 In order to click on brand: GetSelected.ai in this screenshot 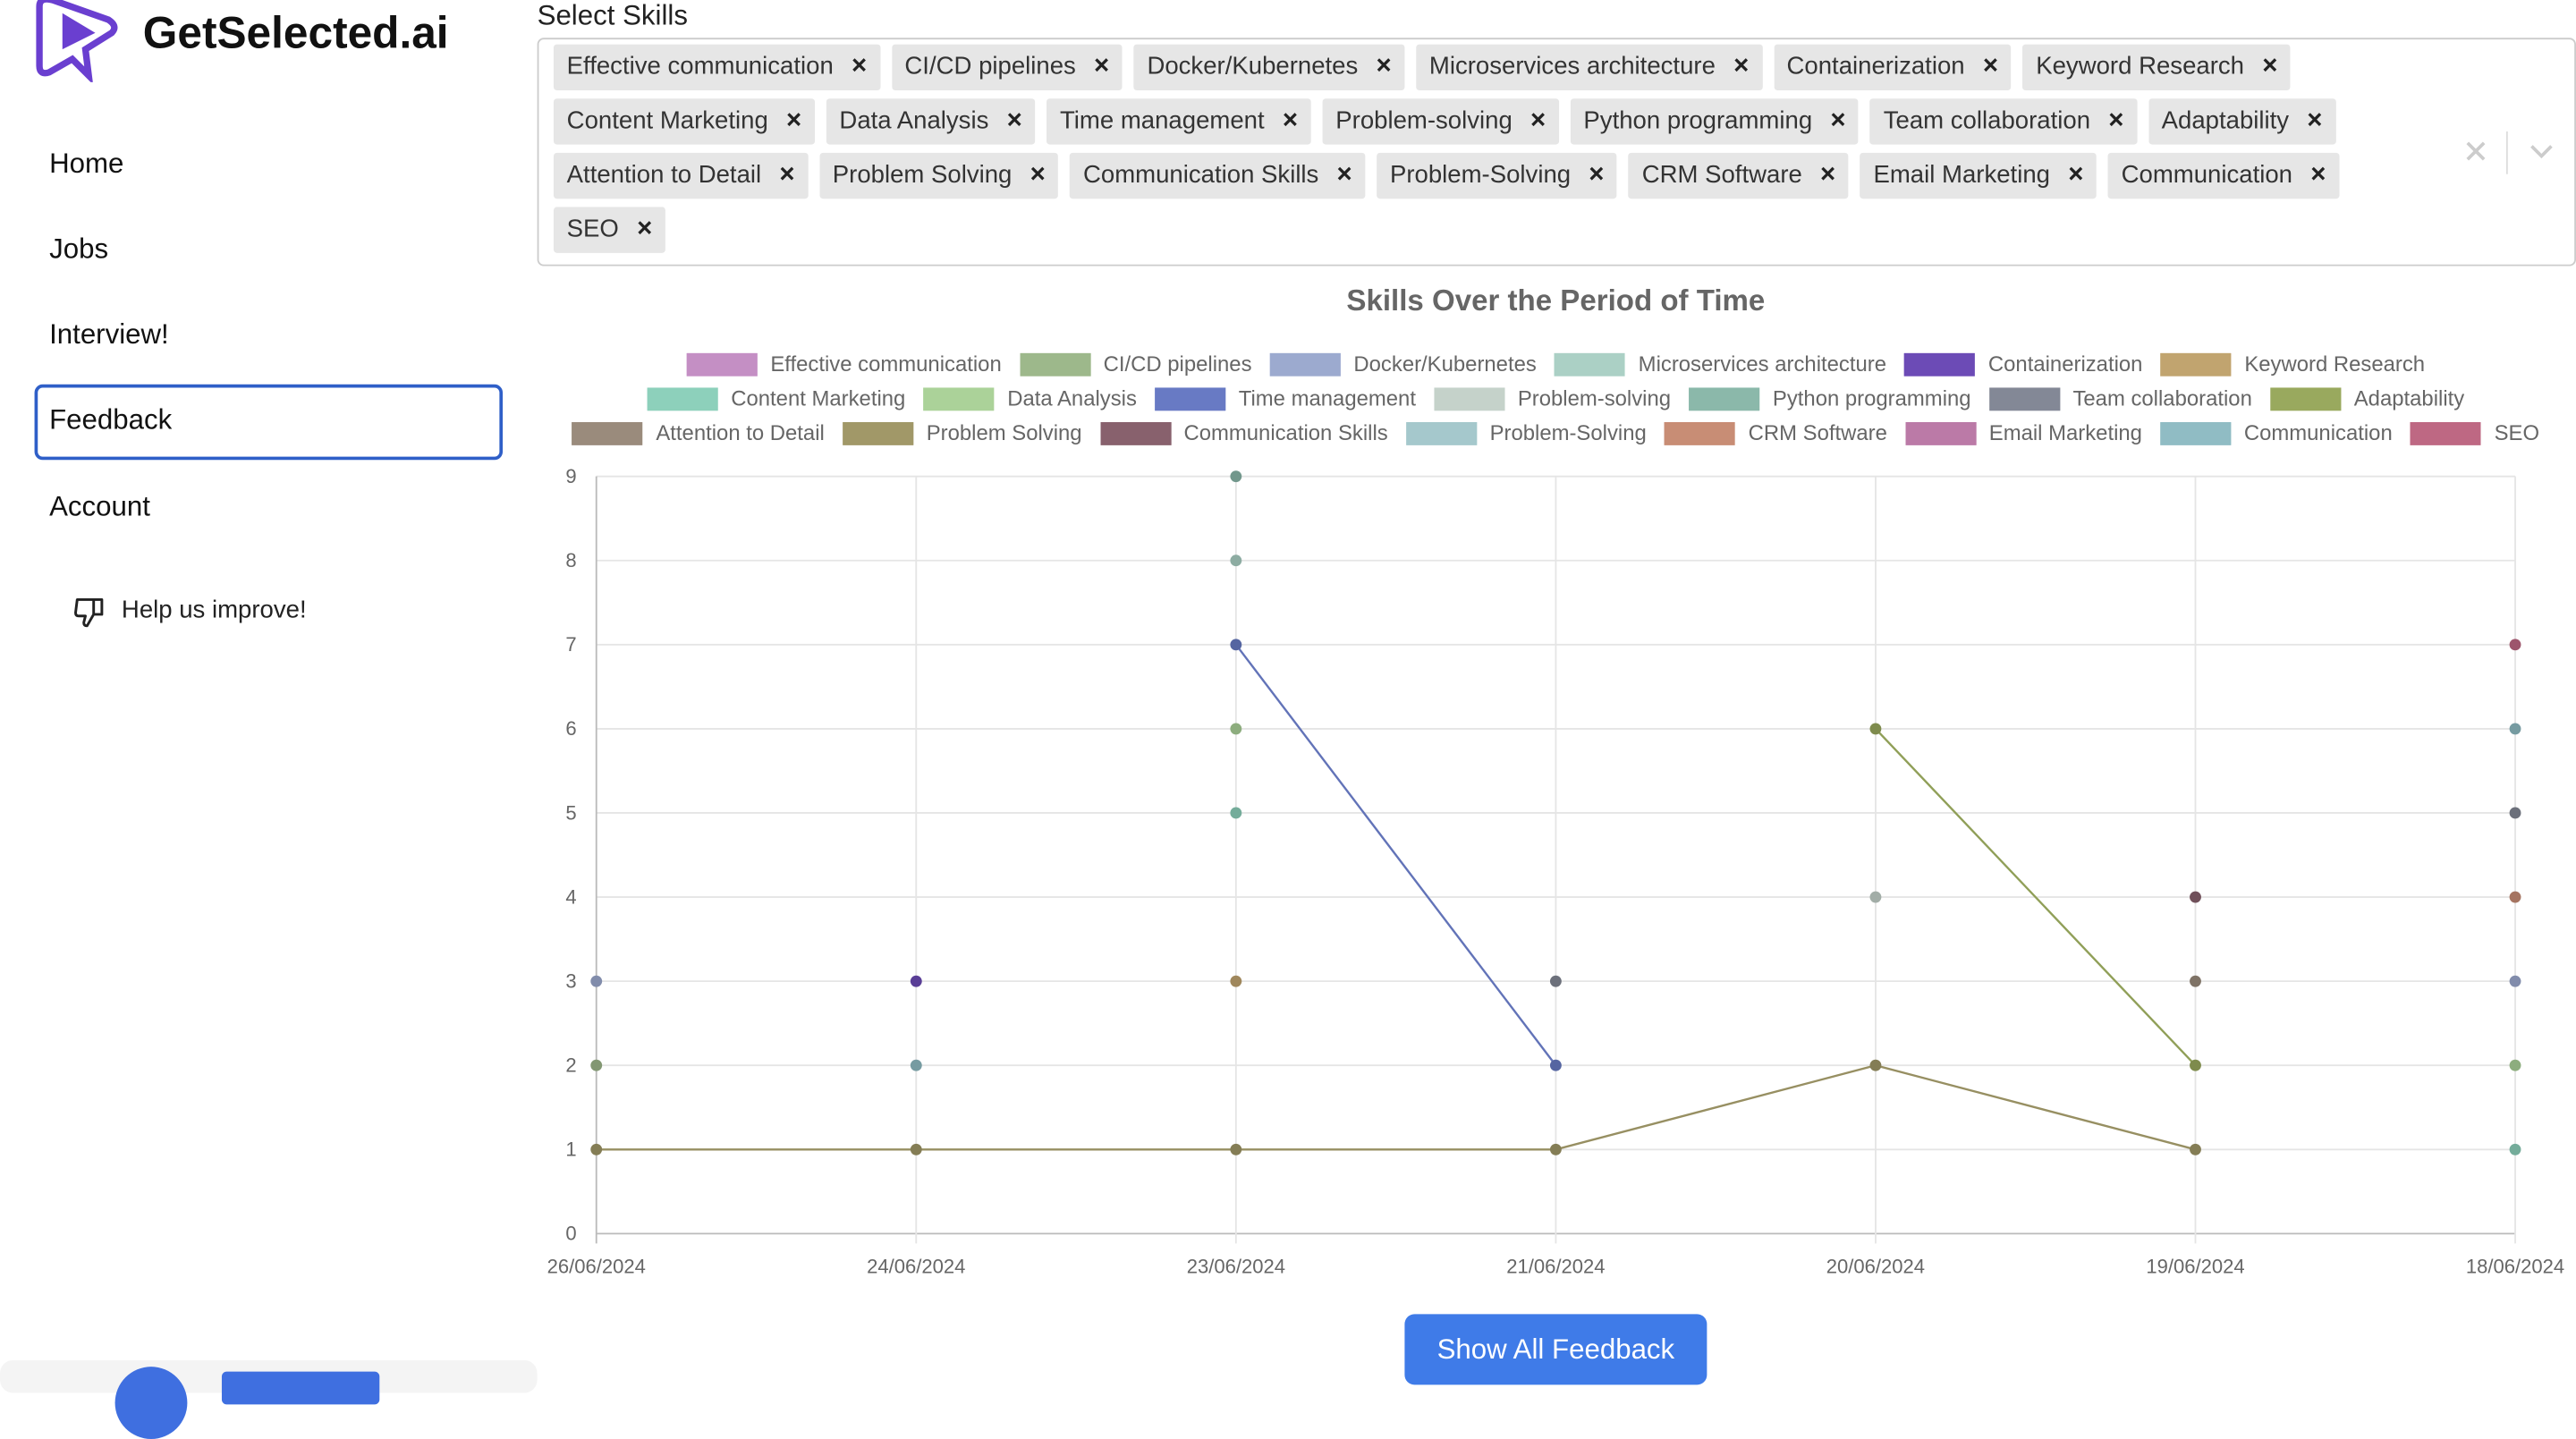, I will do `click(295, 33)`.